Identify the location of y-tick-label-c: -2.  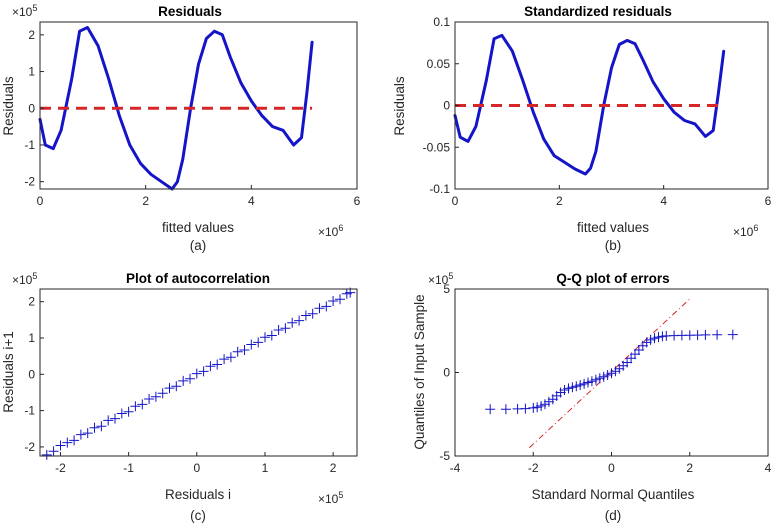
(29, 447).